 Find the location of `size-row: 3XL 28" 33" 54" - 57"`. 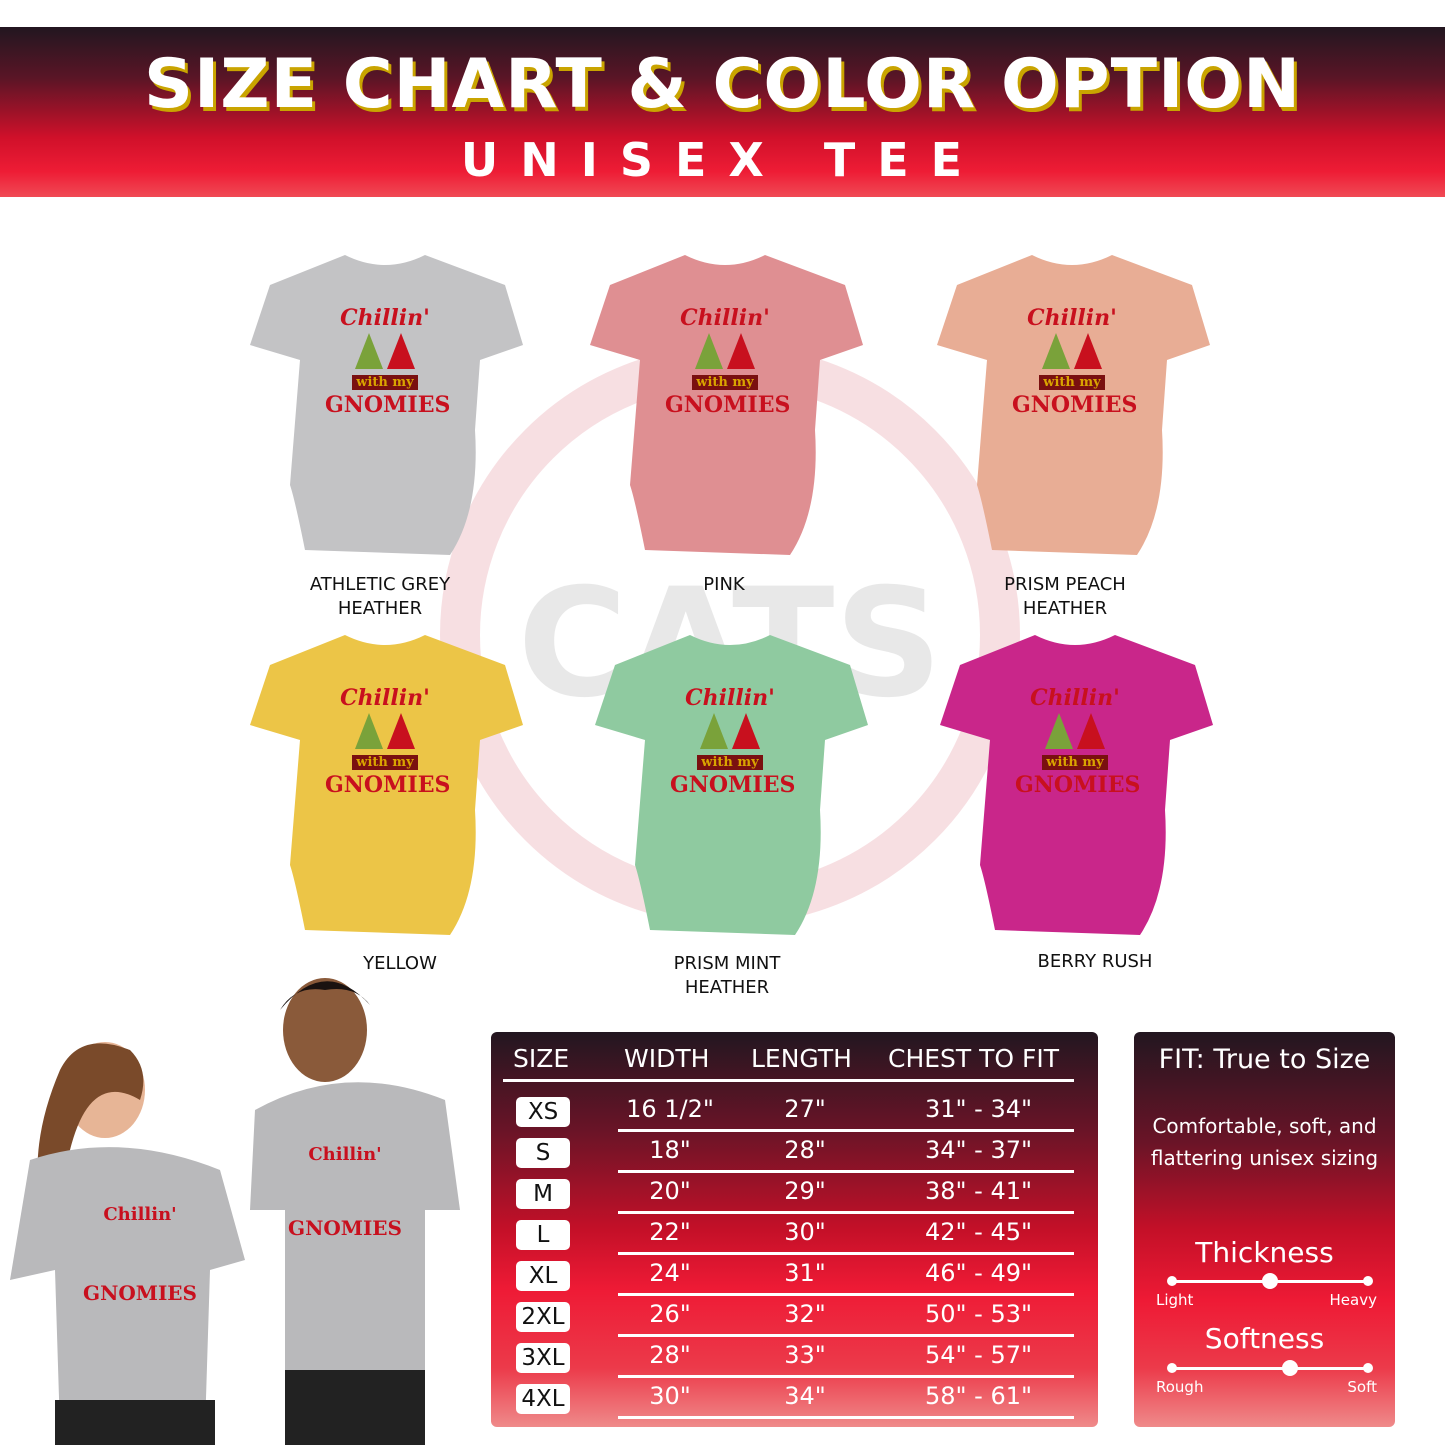

size-row: 3XL 28" 33" 54" - 57" is located at coordinates (794, 1360).